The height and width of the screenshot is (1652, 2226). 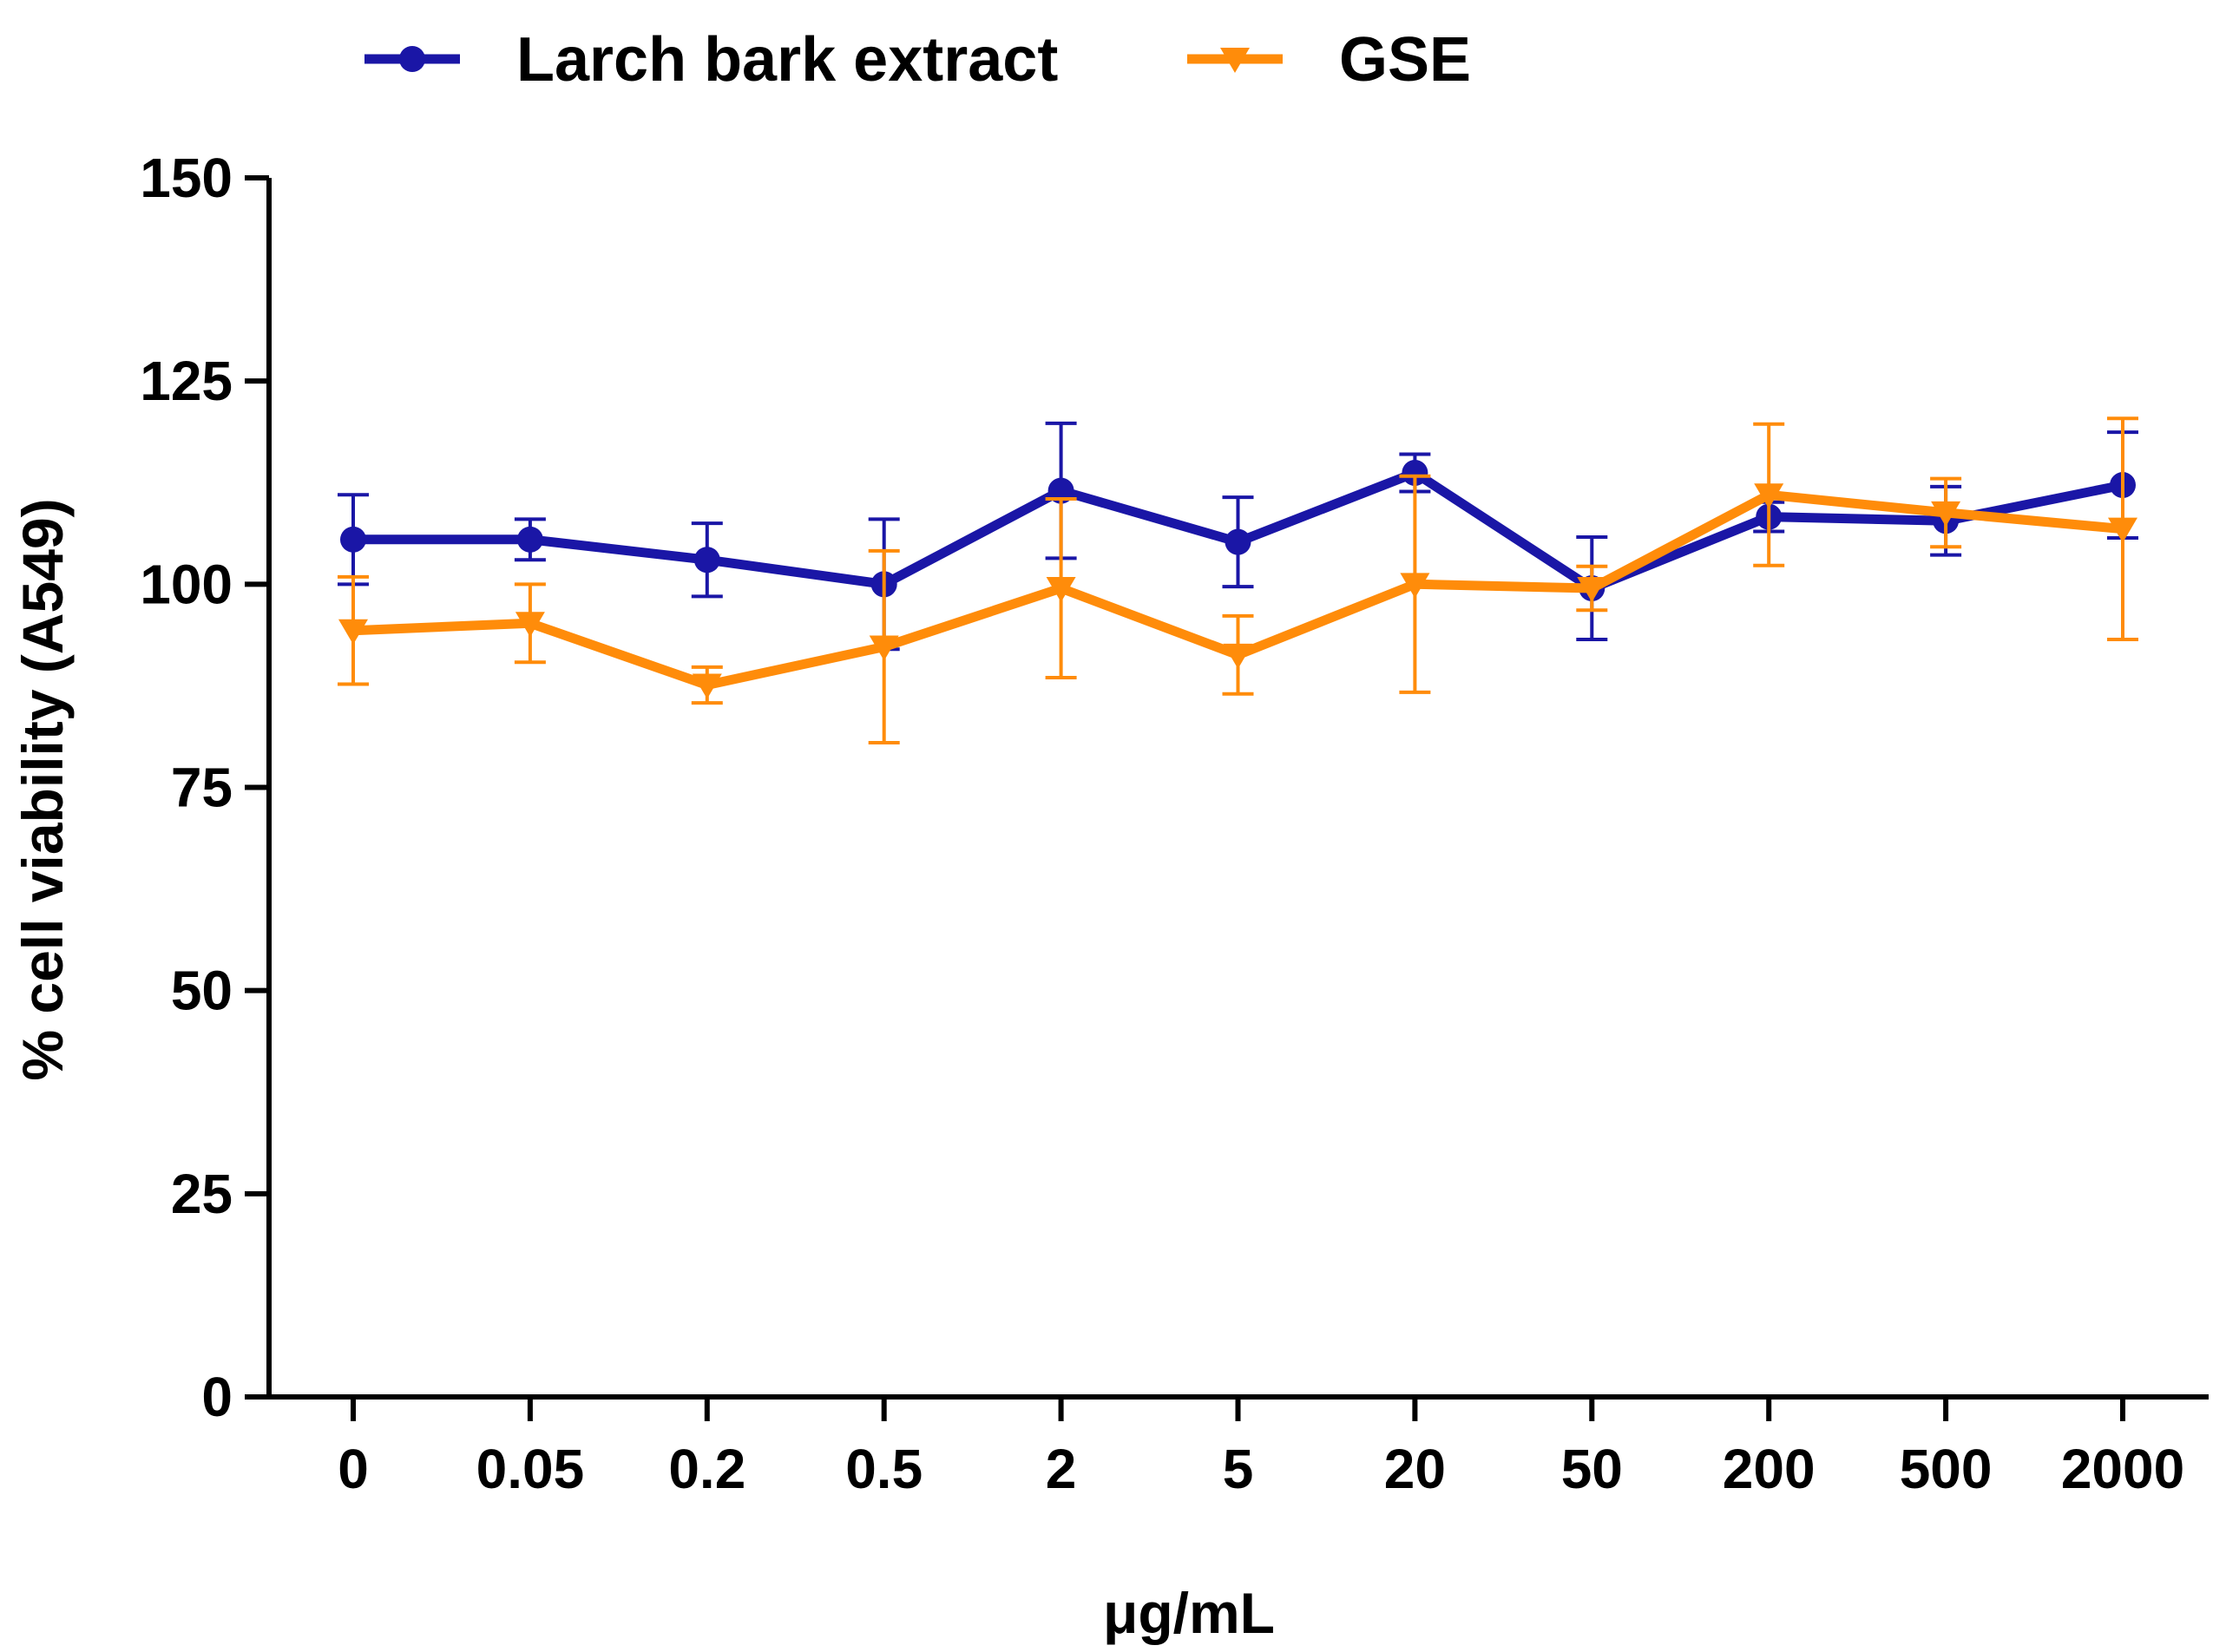 What do you see at coordinates (787, 60) in the screenshot?
I see `legend-label: Larch bark extract` at bounding box center [787, 60].